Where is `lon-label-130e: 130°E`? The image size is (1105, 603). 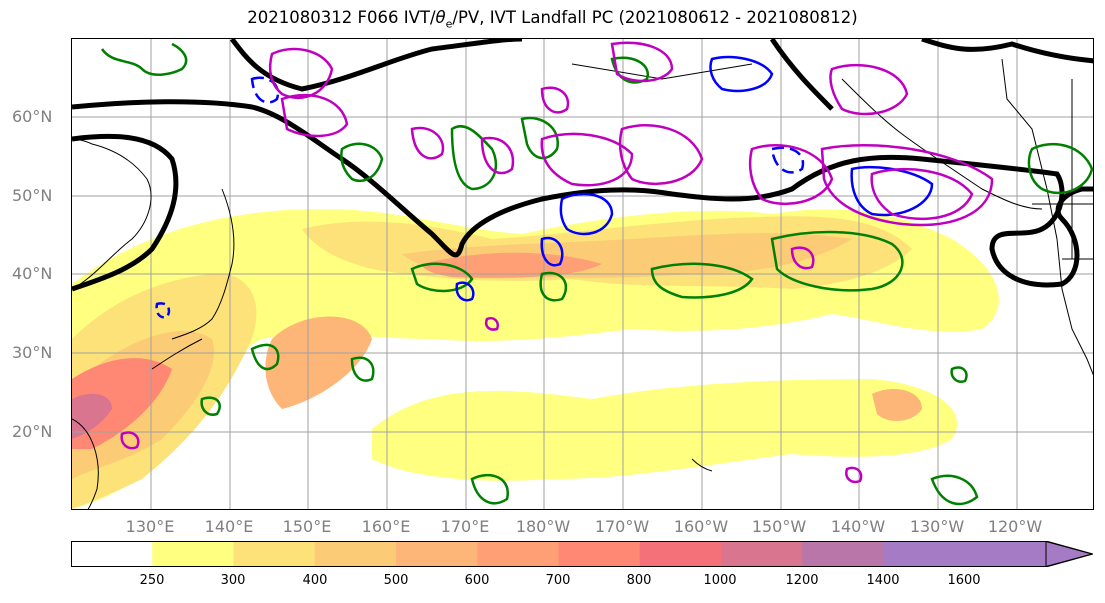 lon-label-130e: 130°E is located at coordinates (150, 526).